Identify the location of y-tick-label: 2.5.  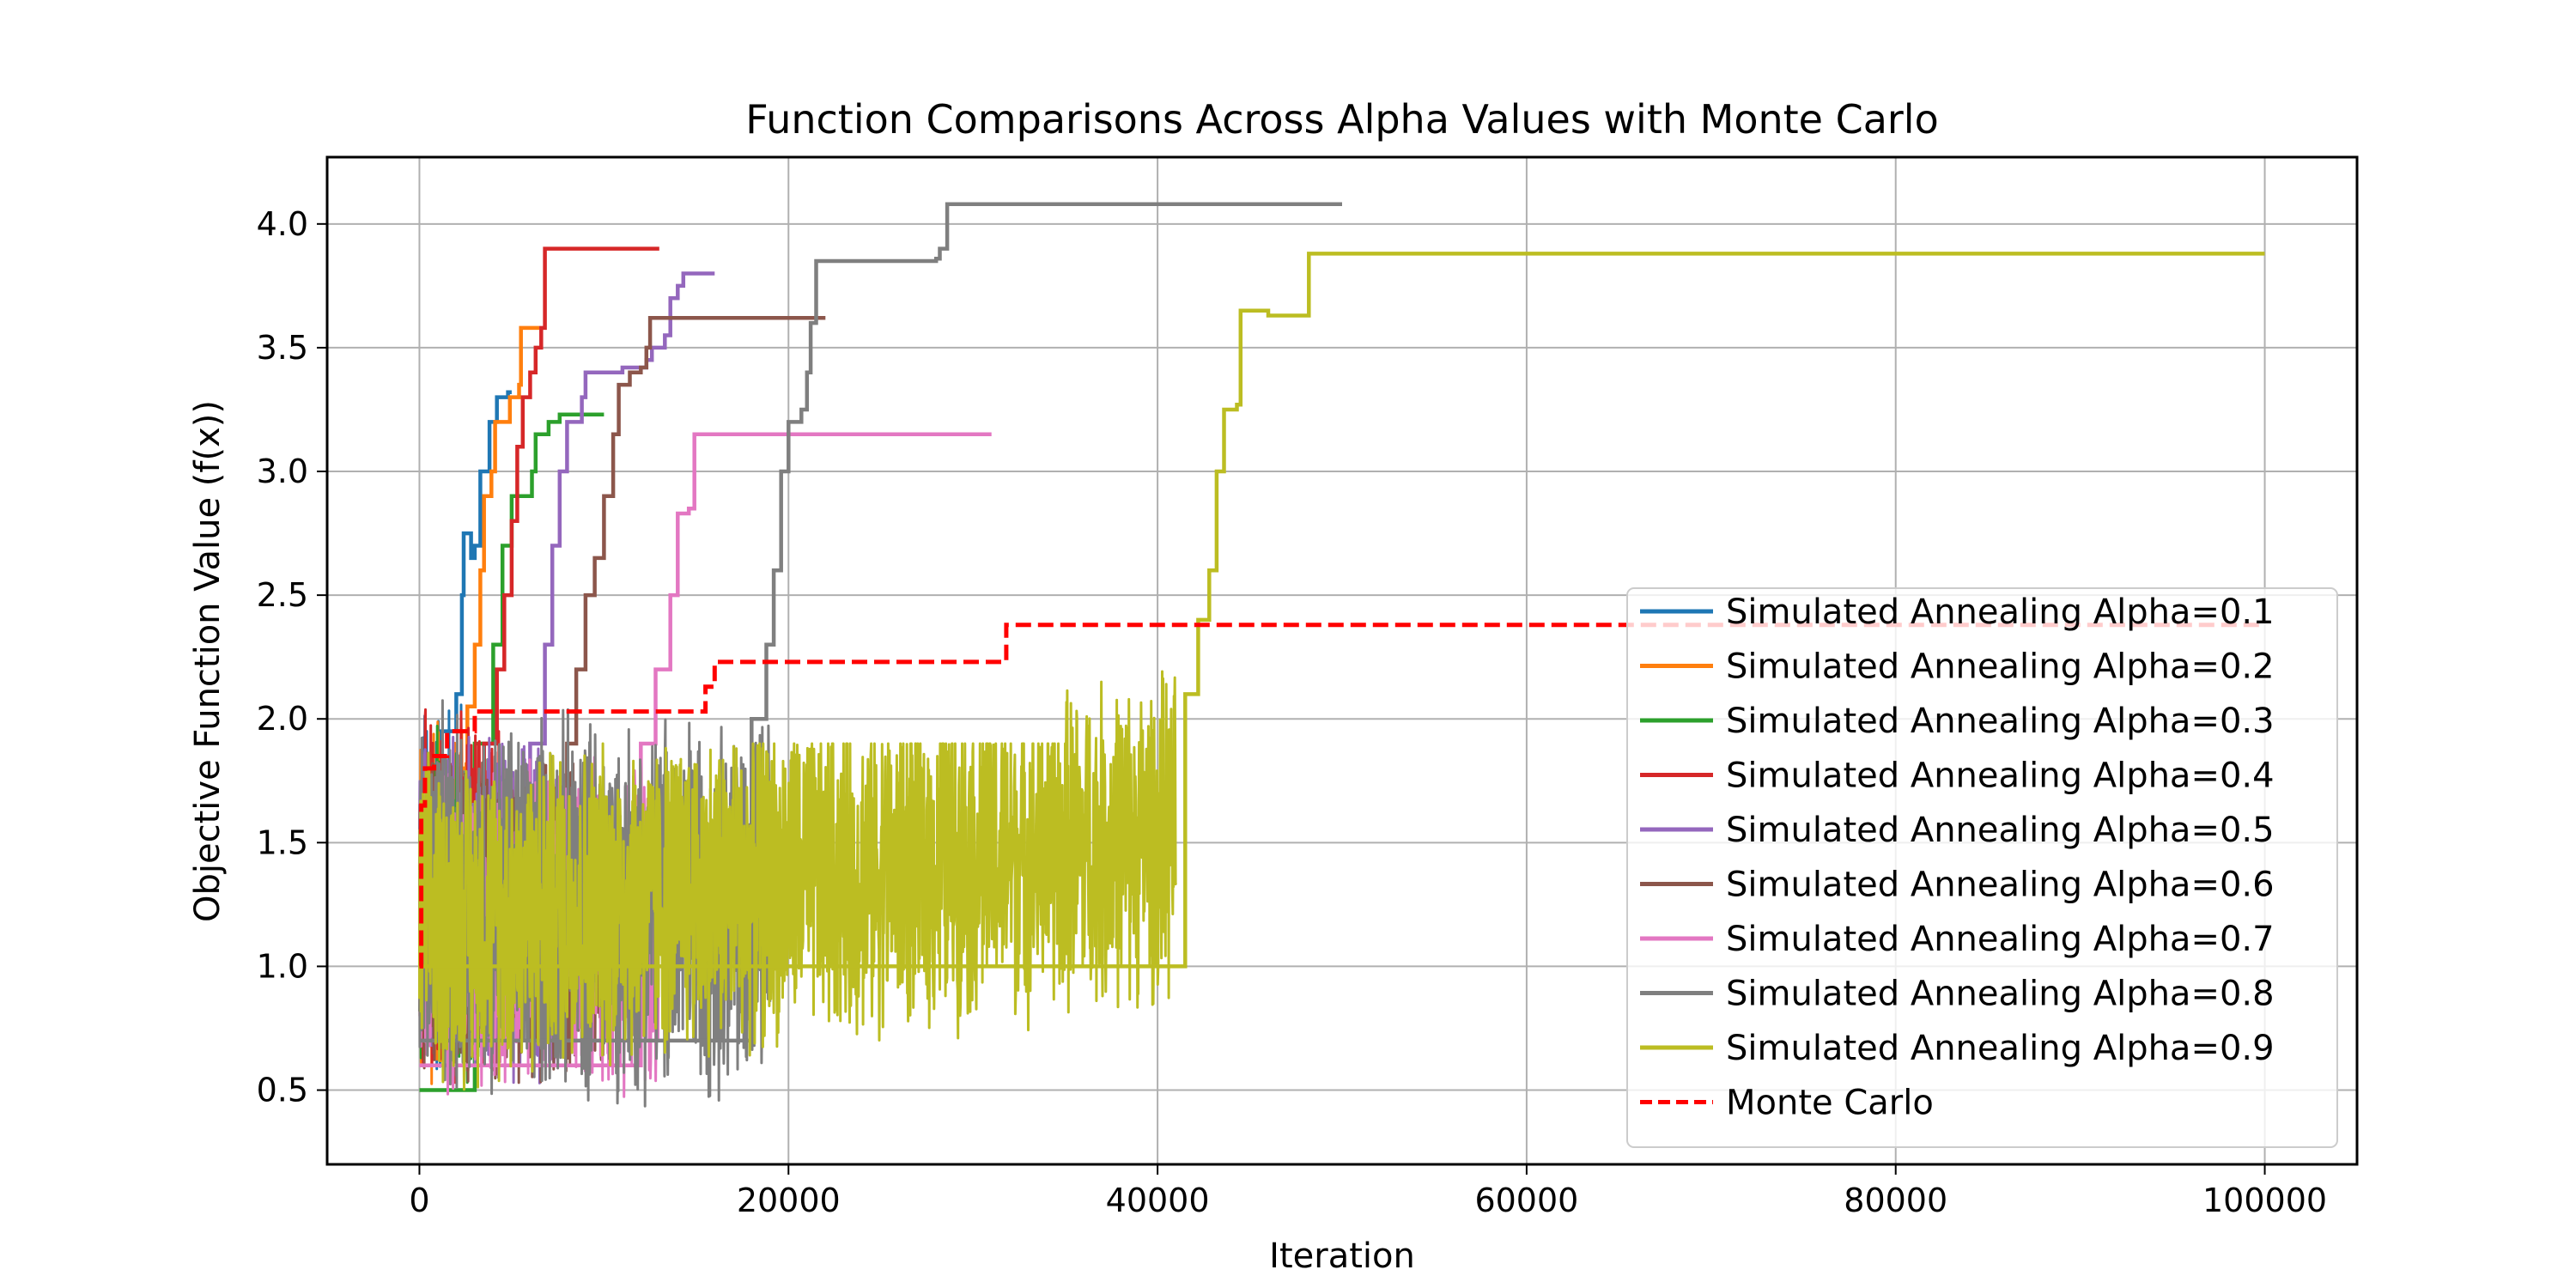
(282, 595).